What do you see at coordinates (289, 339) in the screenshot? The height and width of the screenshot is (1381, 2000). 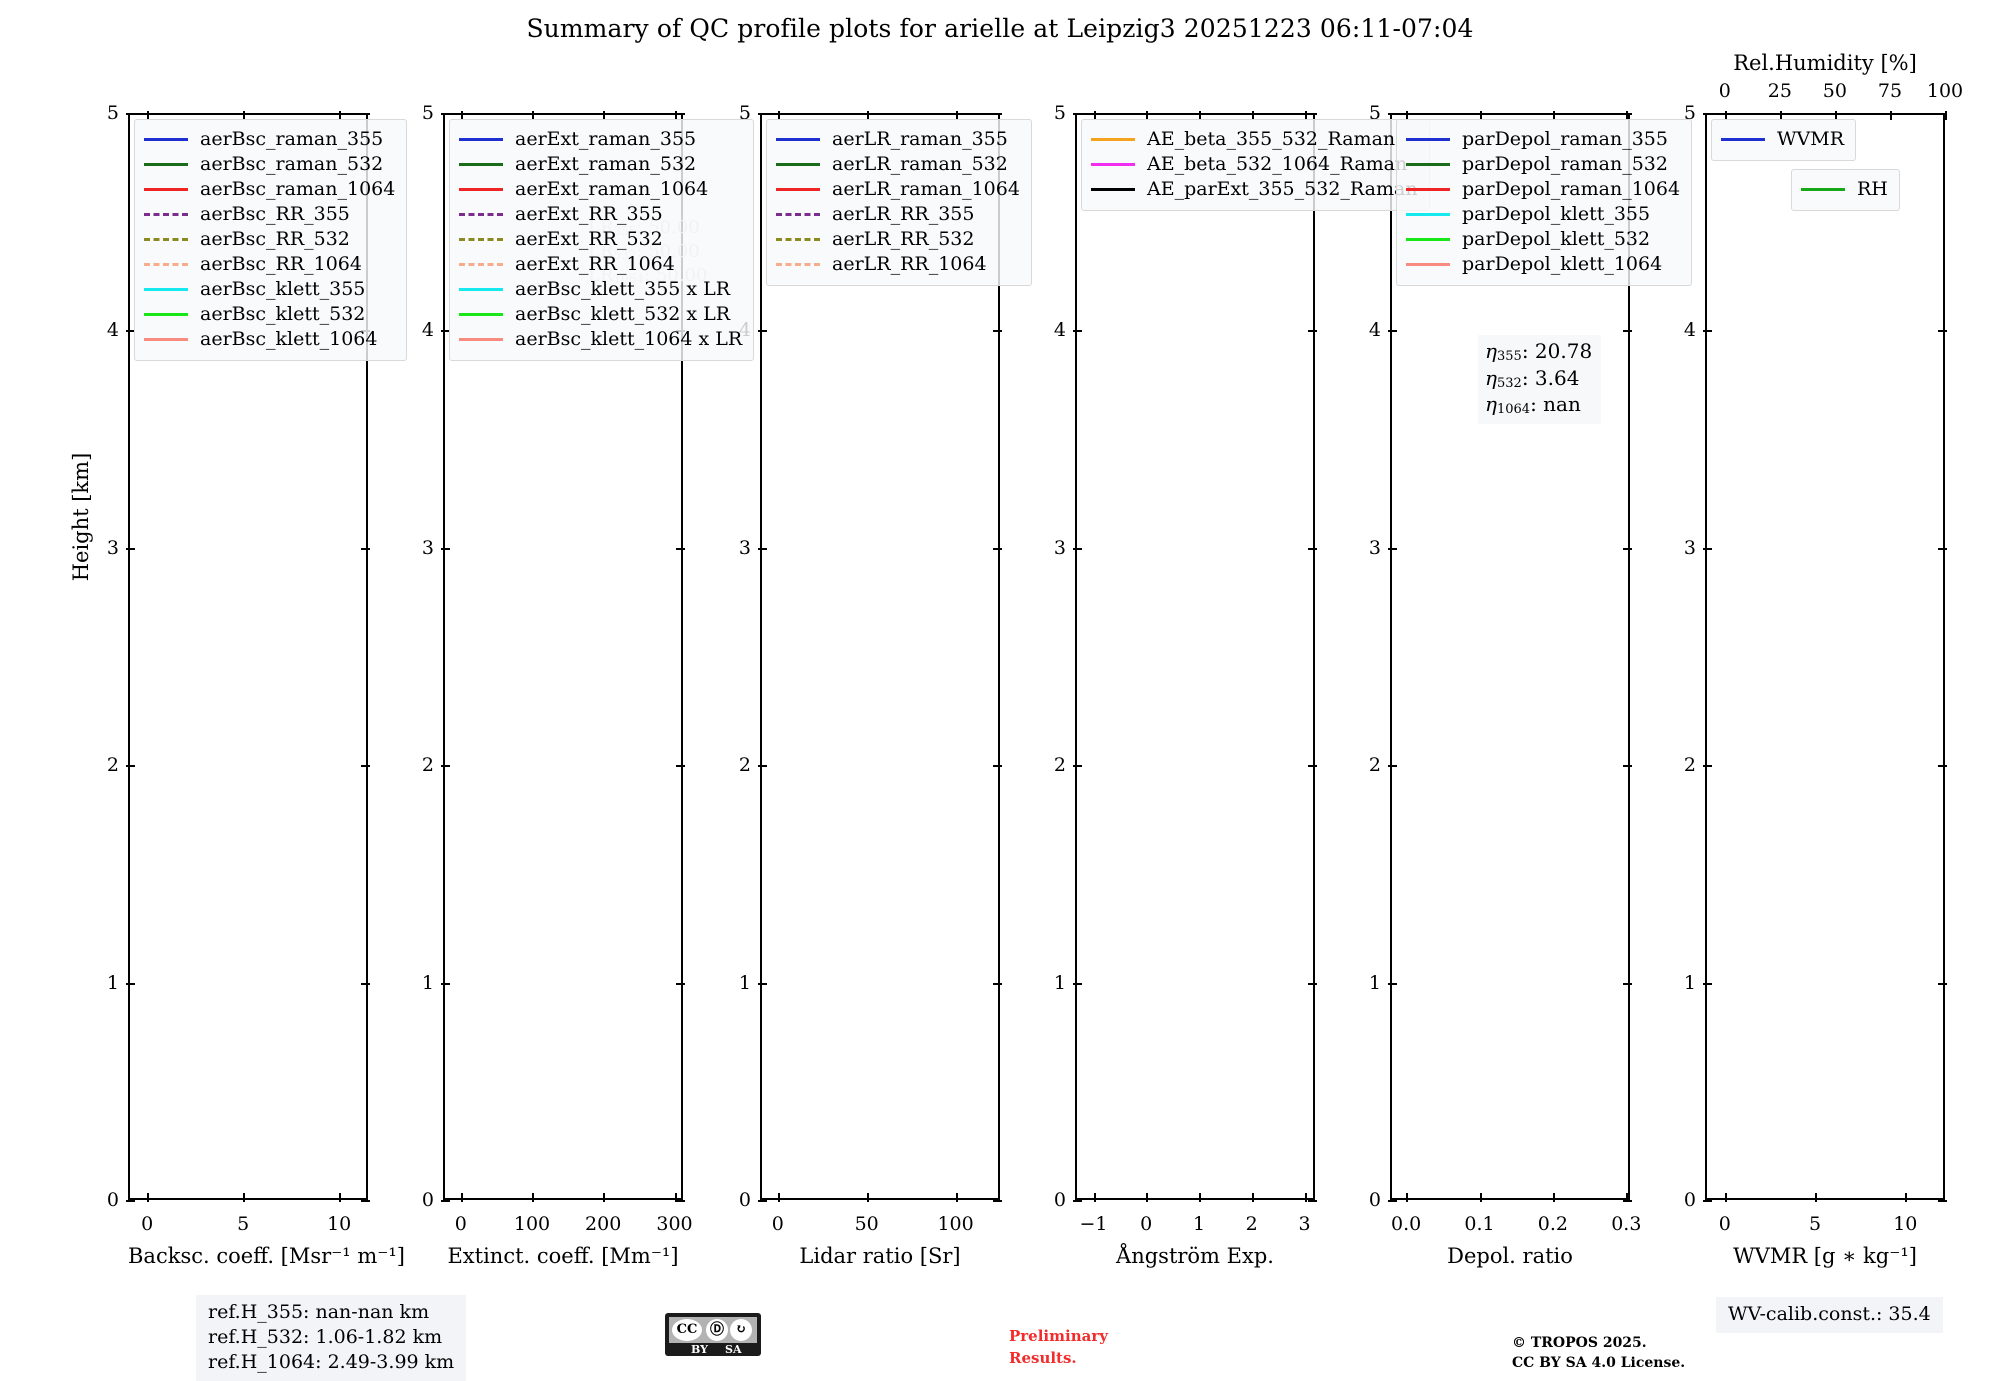 I see `legend-label: aerBsc_klett_1064` at bounding box center [289, 339].